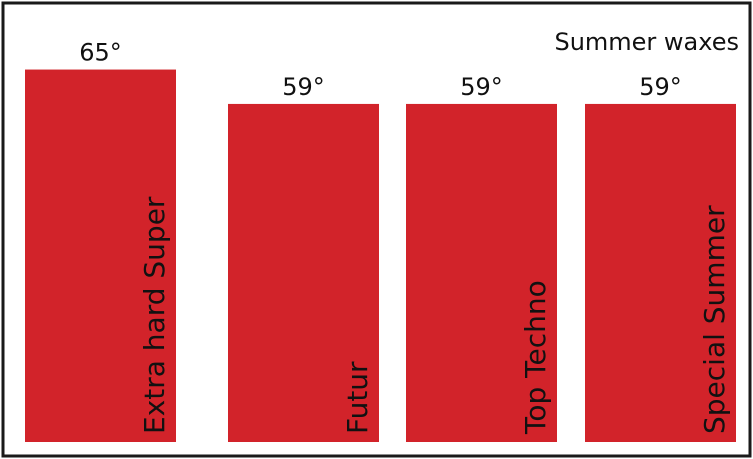 This screenshot has width=753, height=459. Describe the element at coordinates (100, 53) in the screenshot. I see `bar-value-label: 65°` at that location.